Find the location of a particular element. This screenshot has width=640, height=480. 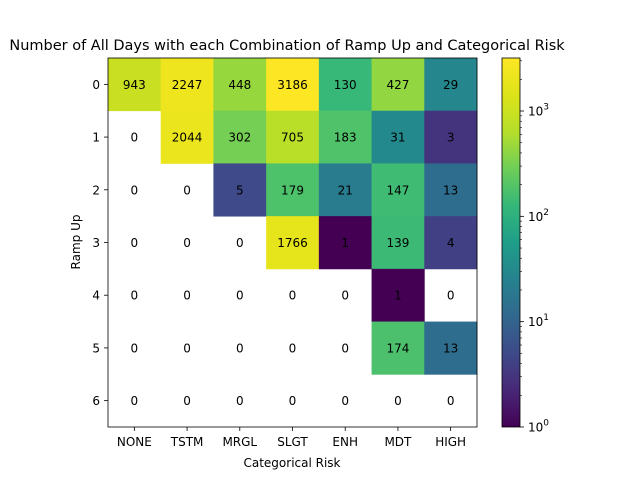

colorbar-tick-label: 10² is located at coordinates (538, 216).